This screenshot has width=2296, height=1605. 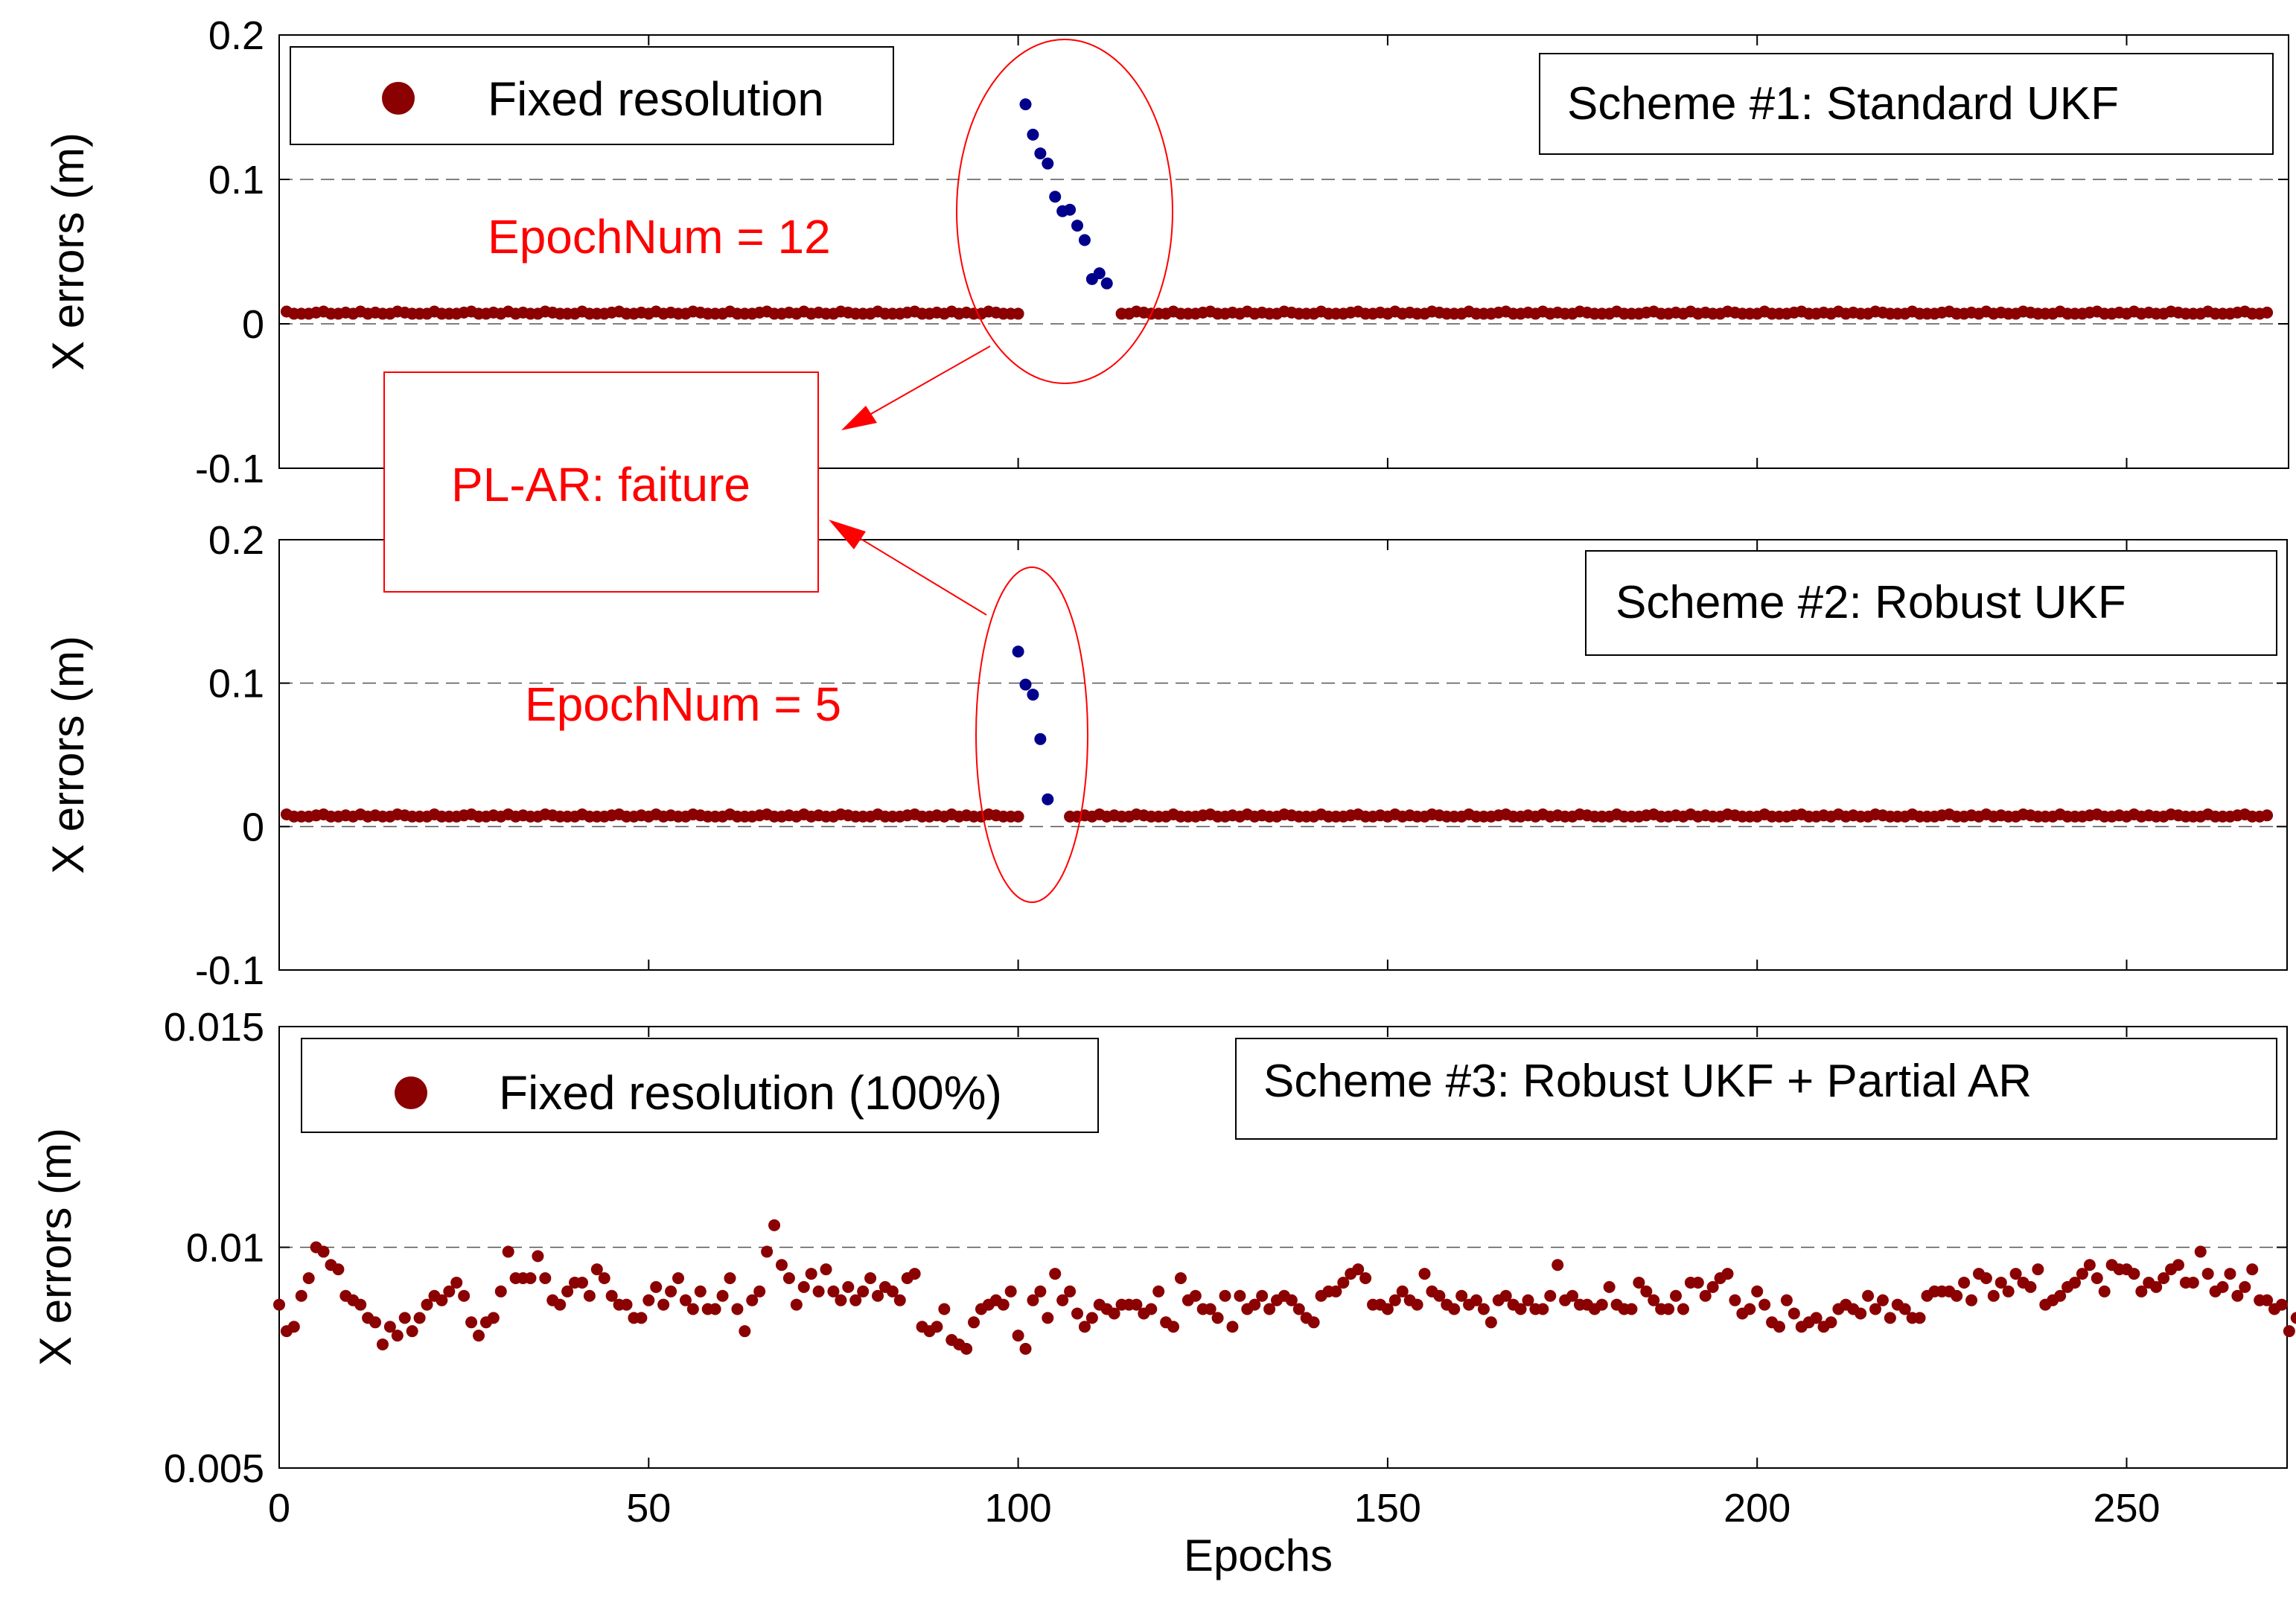 What do you see at coordinates (236, 684) in the screenshot?
I see `y-tick-label: 0.1` at bounding box center [236, 684].